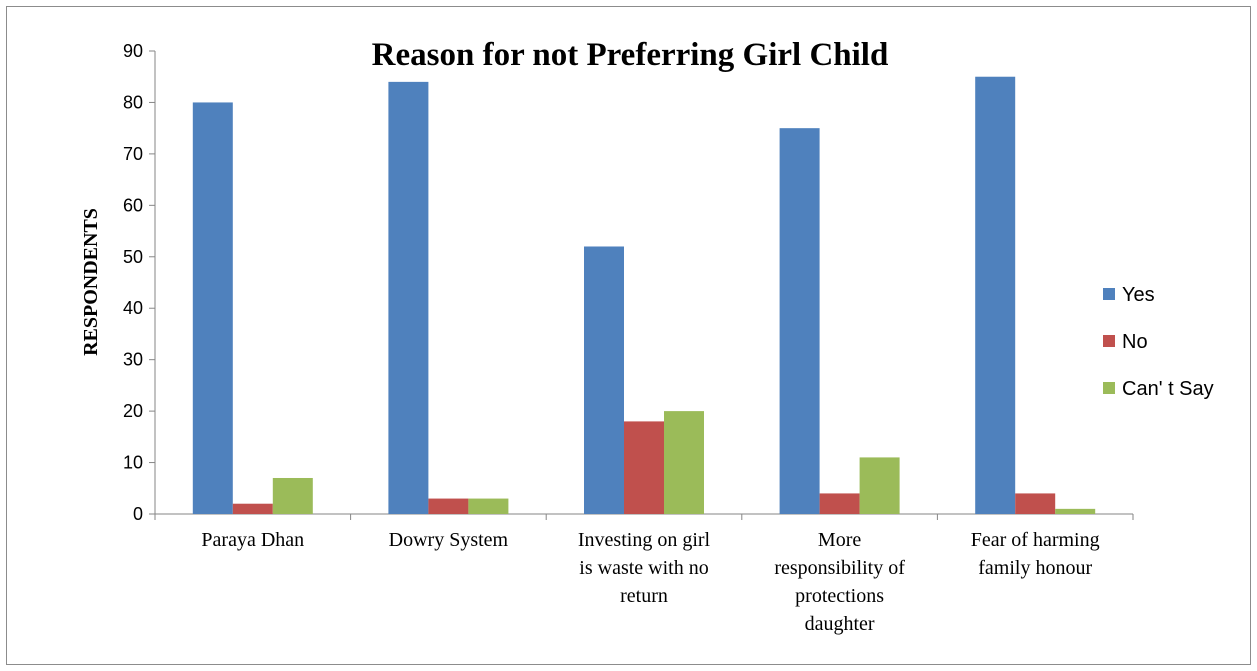 This screenshot has height=671, width=1257. I want to click on y-tick-label: 90, so click(133, 51).